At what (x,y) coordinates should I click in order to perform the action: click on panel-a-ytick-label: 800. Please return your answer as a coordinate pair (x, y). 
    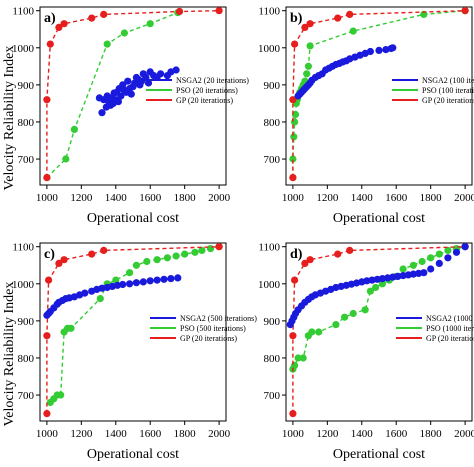
    Looking at the image, I should click on (26, 123).